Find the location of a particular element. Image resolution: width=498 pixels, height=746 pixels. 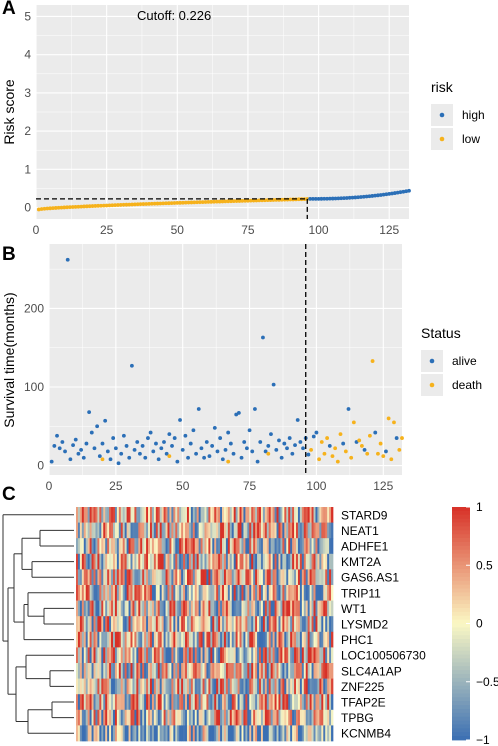

x-tick-label: 25 is located at coordinates (116, 486).